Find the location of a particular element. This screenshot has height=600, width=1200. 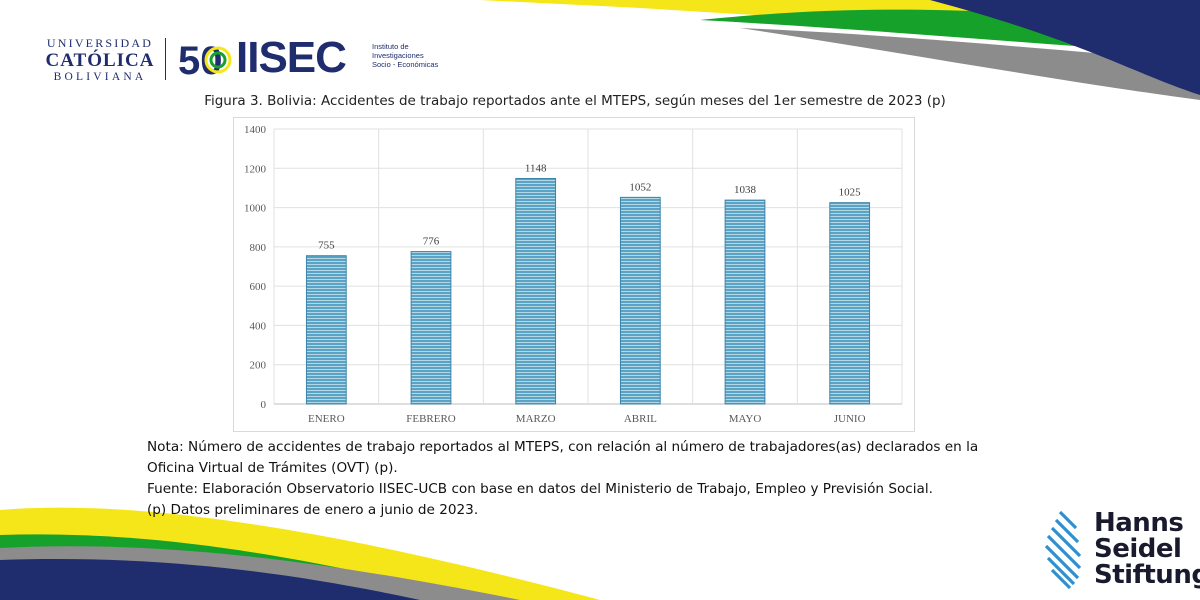

ucb-logo: UNIVERSIDAD CATÓLICA BOLIVIANA is located at coordinates (100, 59).